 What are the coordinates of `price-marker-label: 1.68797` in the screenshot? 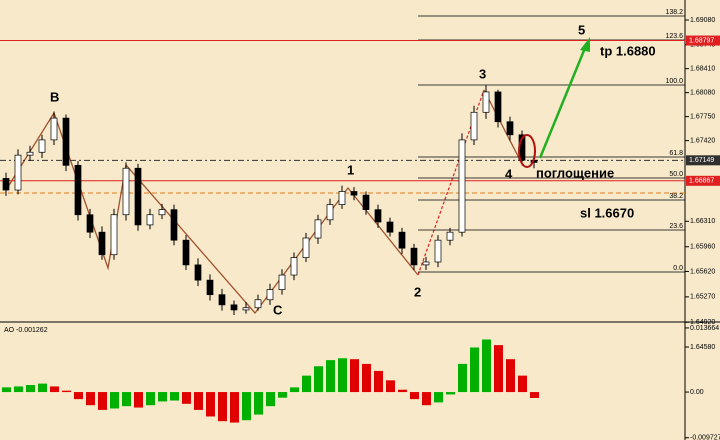 It's located at (701, 40).